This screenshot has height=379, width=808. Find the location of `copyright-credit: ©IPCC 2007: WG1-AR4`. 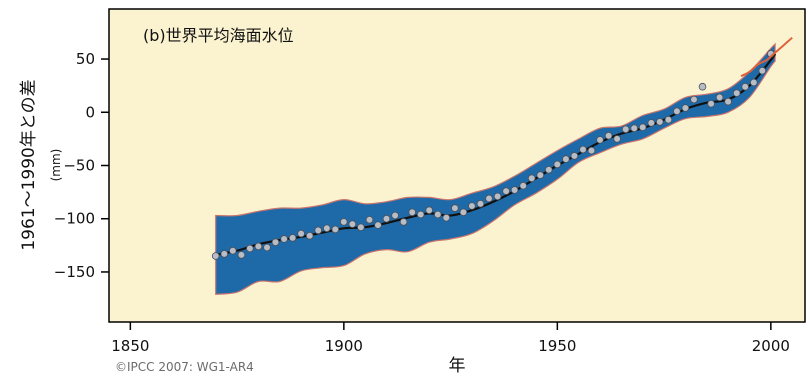

copyright-credit: ©IPCC 2007: WG1-AR4 is located at coordinates (184, 367).